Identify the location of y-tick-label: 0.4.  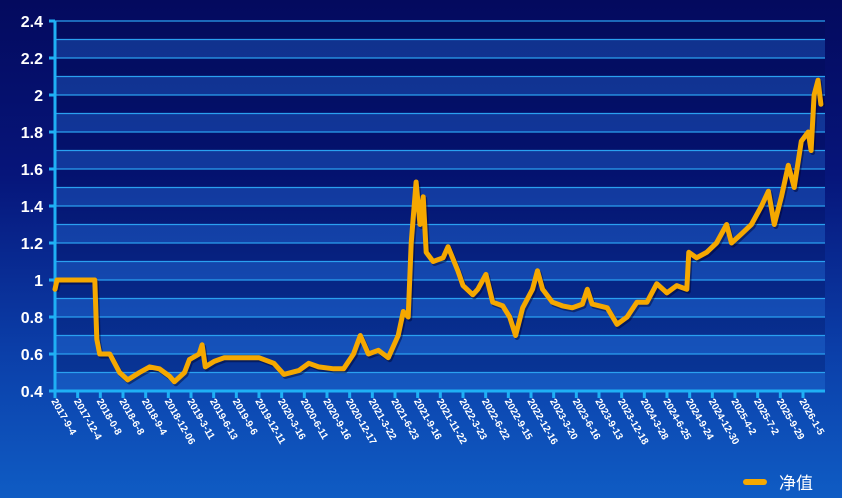
(32, 392).